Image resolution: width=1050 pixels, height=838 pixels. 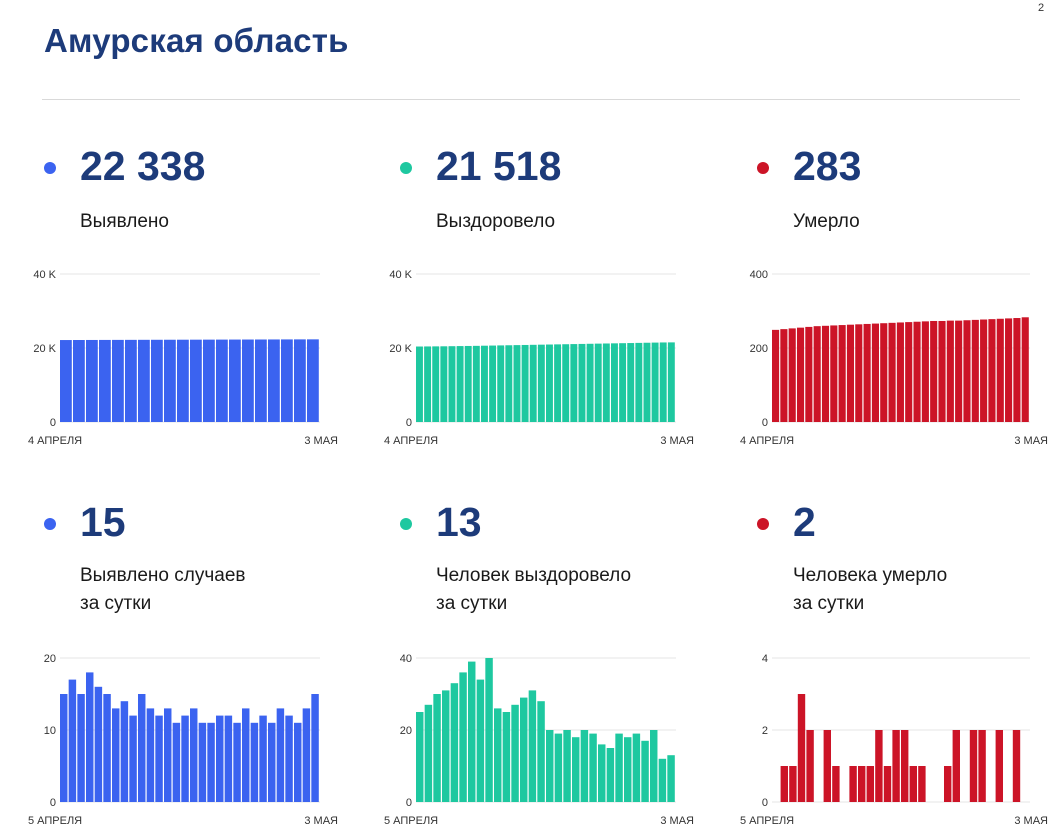 I want to click on stat-value: 283, so click(x=827, y=166).